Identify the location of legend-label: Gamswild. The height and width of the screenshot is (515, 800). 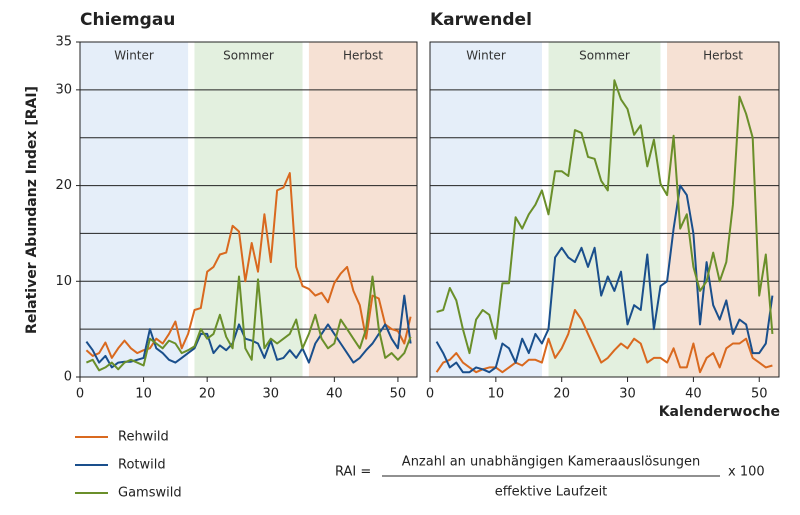
(150, 493).